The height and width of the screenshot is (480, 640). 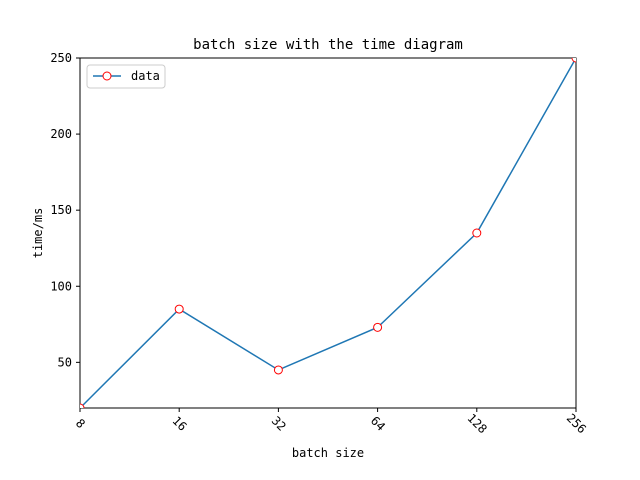 I want to click on x-tick-label: 128, so click(x=477, y=423).